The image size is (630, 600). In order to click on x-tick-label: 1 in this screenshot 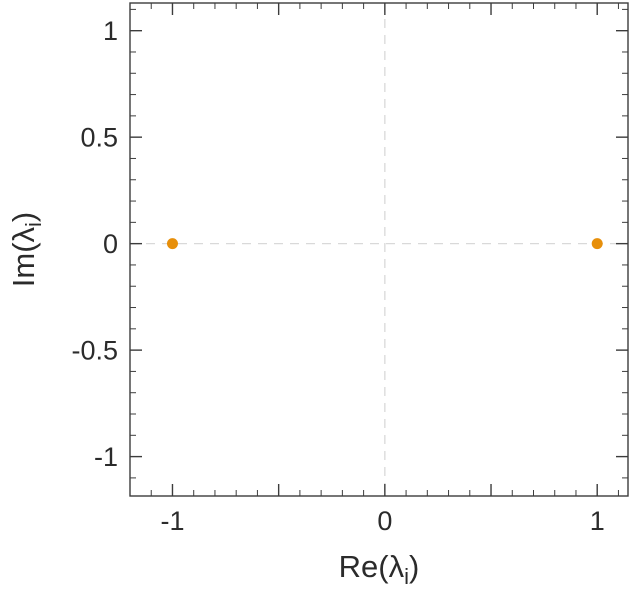, I will do `click(597, 521)`.